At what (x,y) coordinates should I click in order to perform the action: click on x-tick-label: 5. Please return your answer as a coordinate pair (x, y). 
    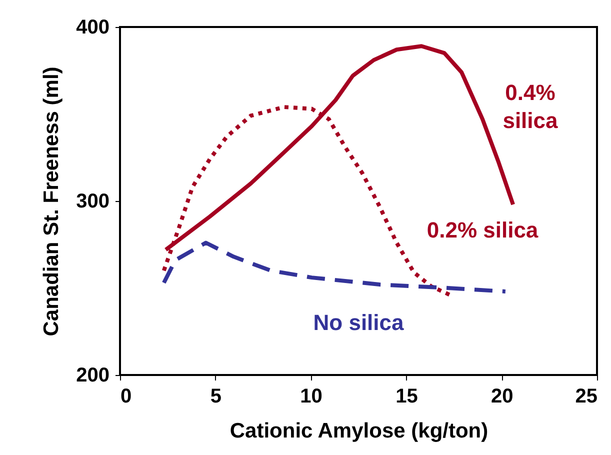
    Looking at the image, I should click on (216, 397).